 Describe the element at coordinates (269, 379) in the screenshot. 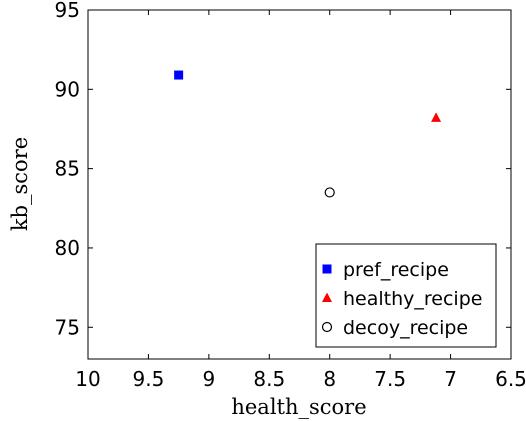

I see `x-tick-label: 8.5` at that location.